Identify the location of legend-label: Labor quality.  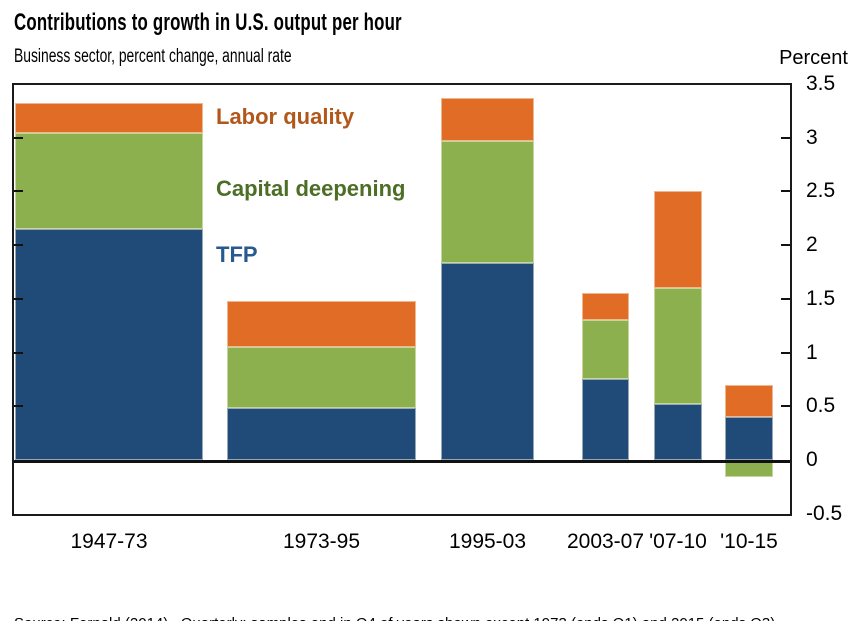
(285, 116).